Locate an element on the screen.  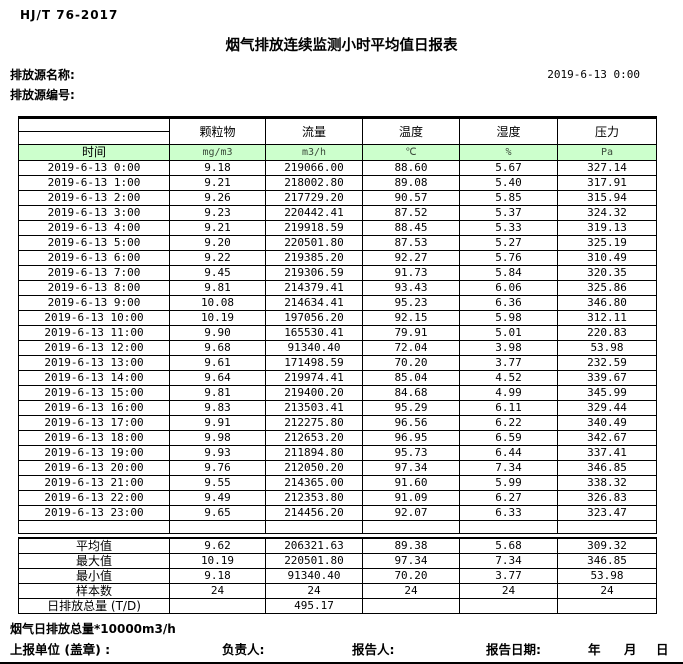
spacer-rows is located at coordinates (337, 527).